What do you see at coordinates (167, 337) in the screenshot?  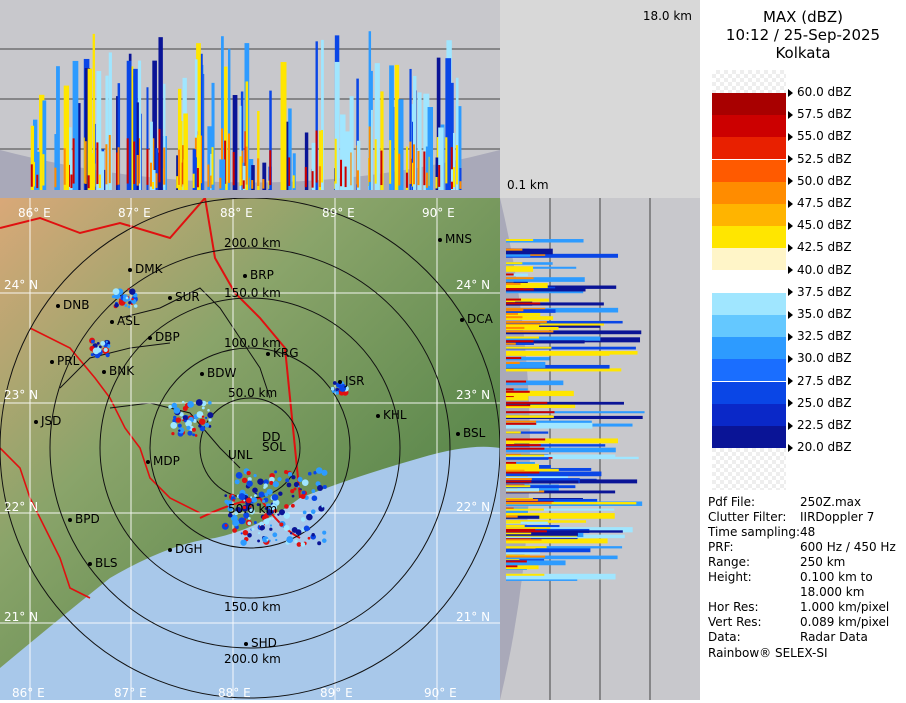 I see `place-label: DBP` at bounding box center [167, 337].